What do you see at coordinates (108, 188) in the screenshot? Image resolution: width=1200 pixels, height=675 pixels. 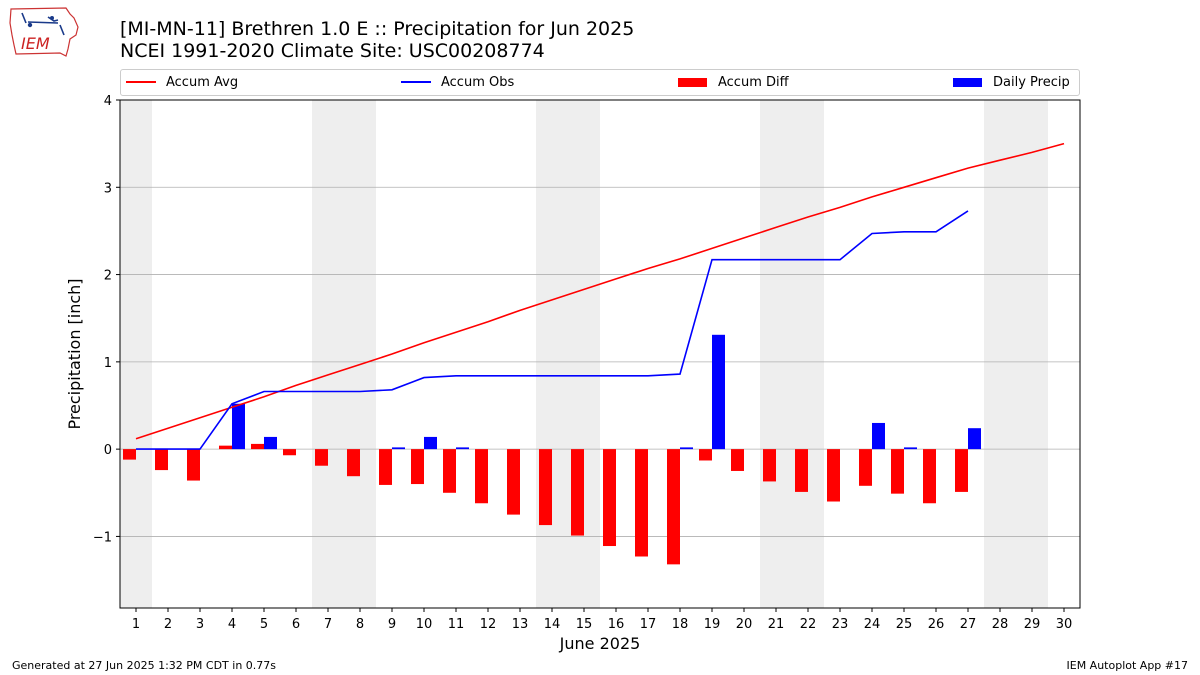 I see `y-tick-label: 3` at bounding box center [108, 188].